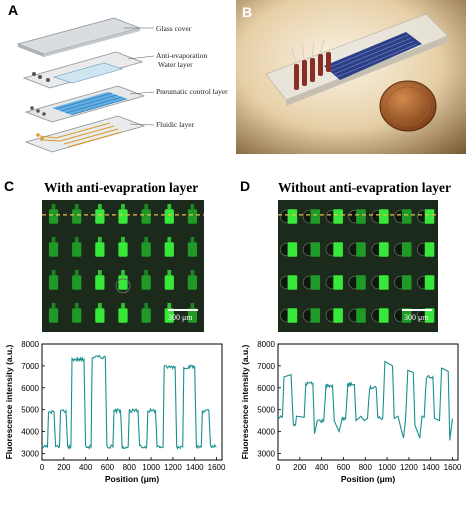  Describe the element at coordinates (9, 186) in the screenshot. I see `panel-letter-c: C` at that location.